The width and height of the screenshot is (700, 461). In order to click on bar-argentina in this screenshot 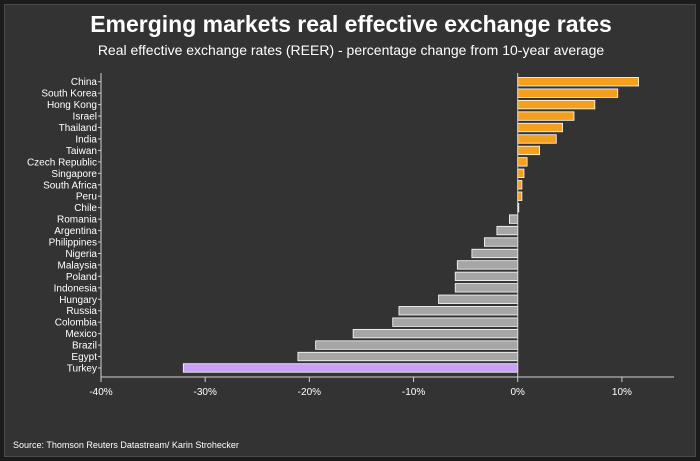, I will do `click(507, 230)`.